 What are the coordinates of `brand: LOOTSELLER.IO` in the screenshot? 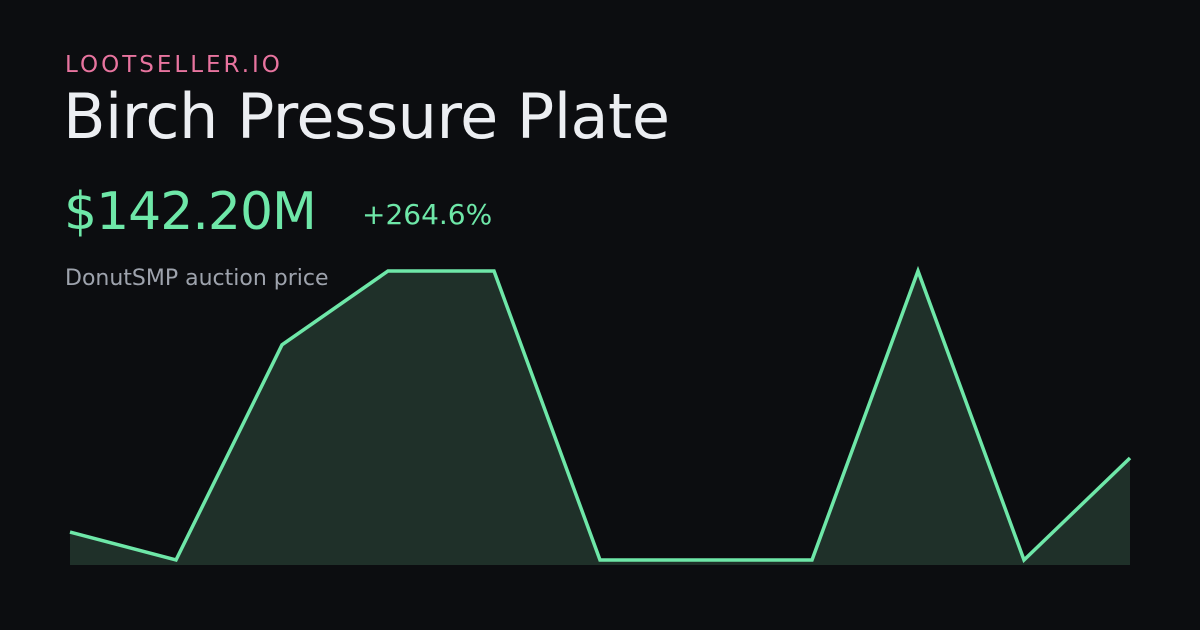 It's located at (174, 65).